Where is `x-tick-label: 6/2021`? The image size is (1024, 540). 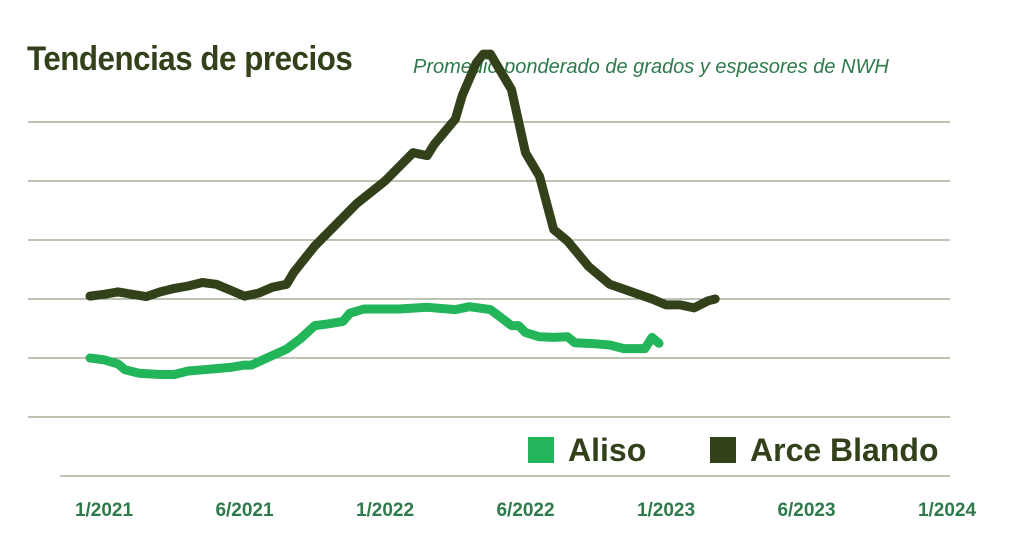
x-tick-label: 6/2021 is located at coordinates (244, 510).